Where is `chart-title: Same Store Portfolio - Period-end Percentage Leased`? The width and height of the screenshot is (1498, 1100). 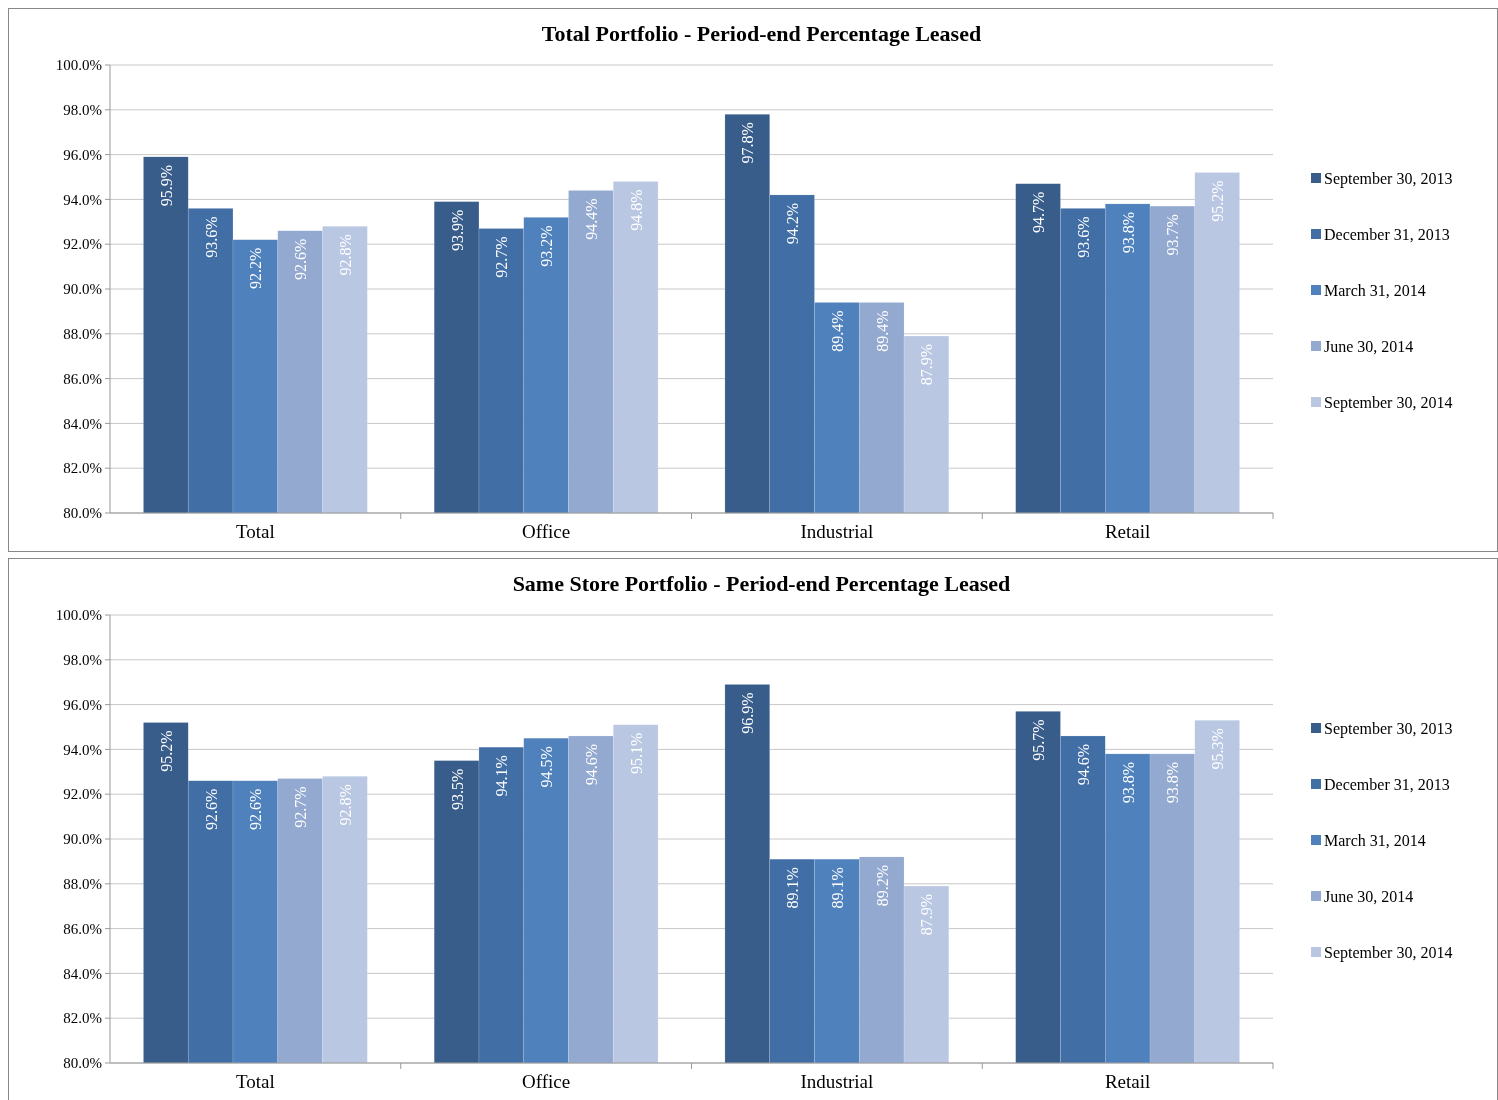 chart-title: Same Store Portfolio - Period-end Percentage Leased is located at coordinates (761, 583).